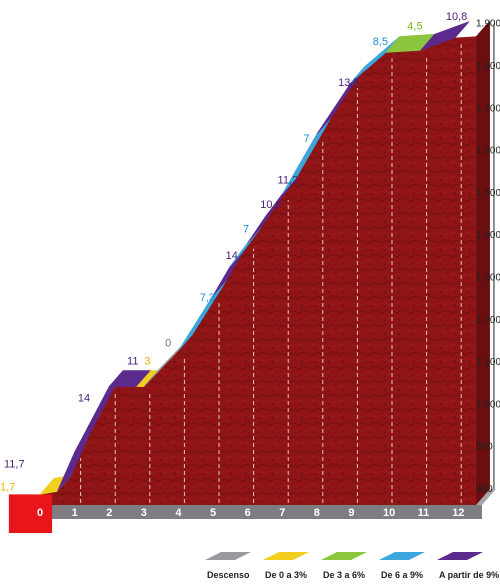 The width and height of the screenshot is (500, 584). I want to click on y-tick-label: 1.700, so click(488, 108).